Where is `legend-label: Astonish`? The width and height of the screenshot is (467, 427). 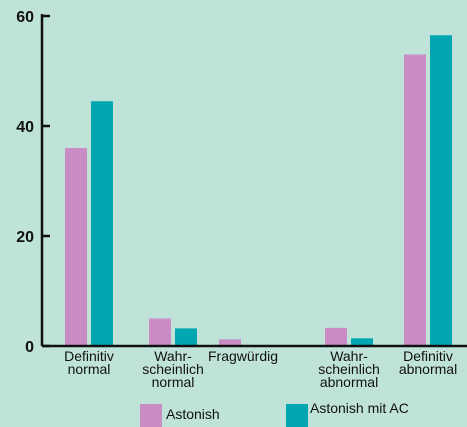
legend-label: Astonish is located at coordinates (193, 414).